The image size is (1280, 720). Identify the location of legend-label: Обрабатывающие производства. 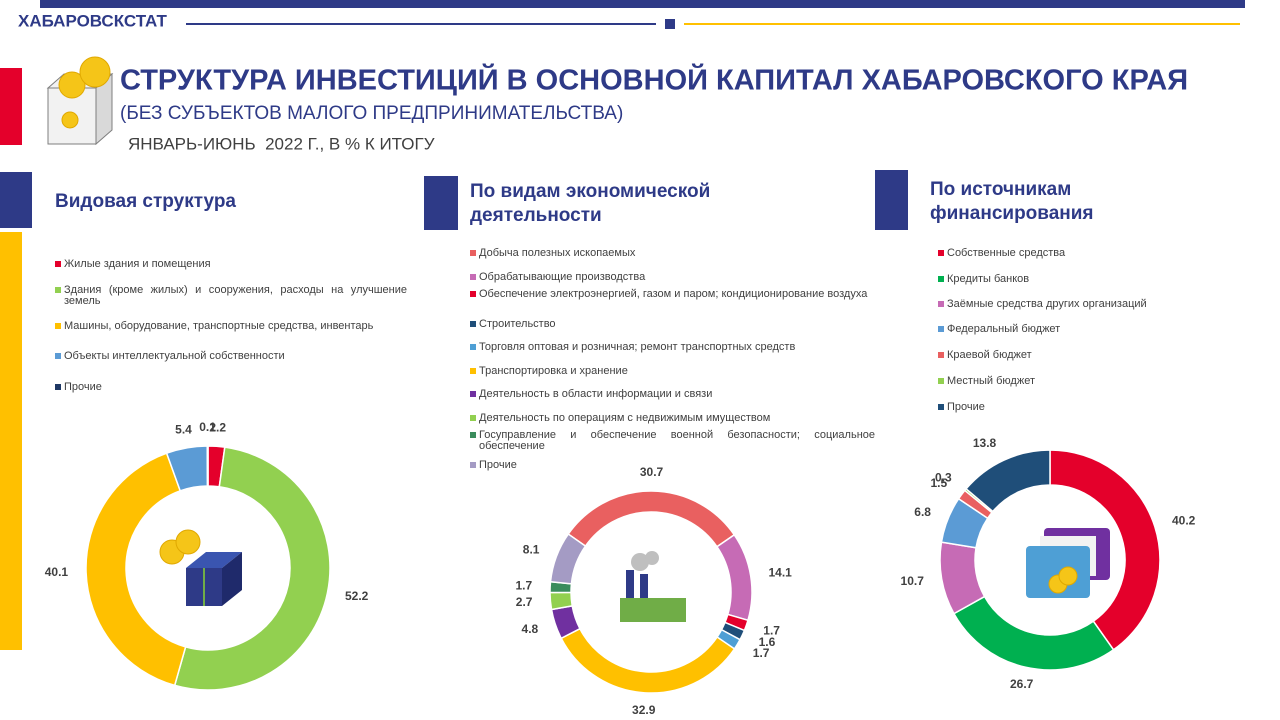
(562, 277).